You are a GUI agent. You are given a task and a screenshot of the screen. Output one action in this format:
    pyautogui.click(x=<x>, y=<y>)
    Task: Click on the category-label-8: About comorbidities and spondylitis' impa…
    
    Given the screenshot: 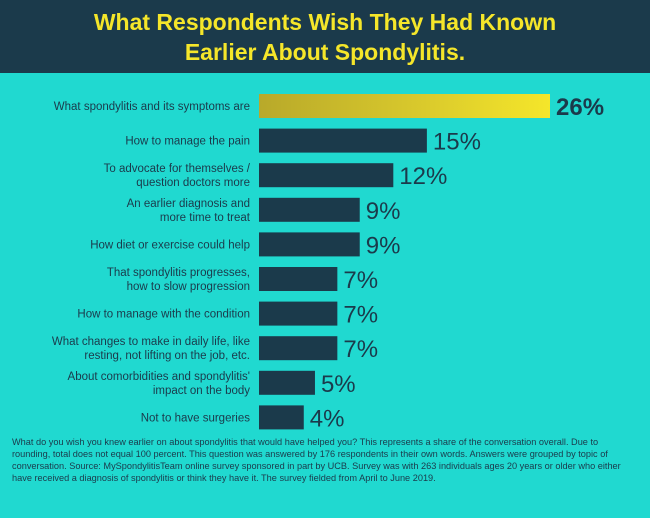 What is the action you would take?
    pyautogui.click(x=159, y=384)
    